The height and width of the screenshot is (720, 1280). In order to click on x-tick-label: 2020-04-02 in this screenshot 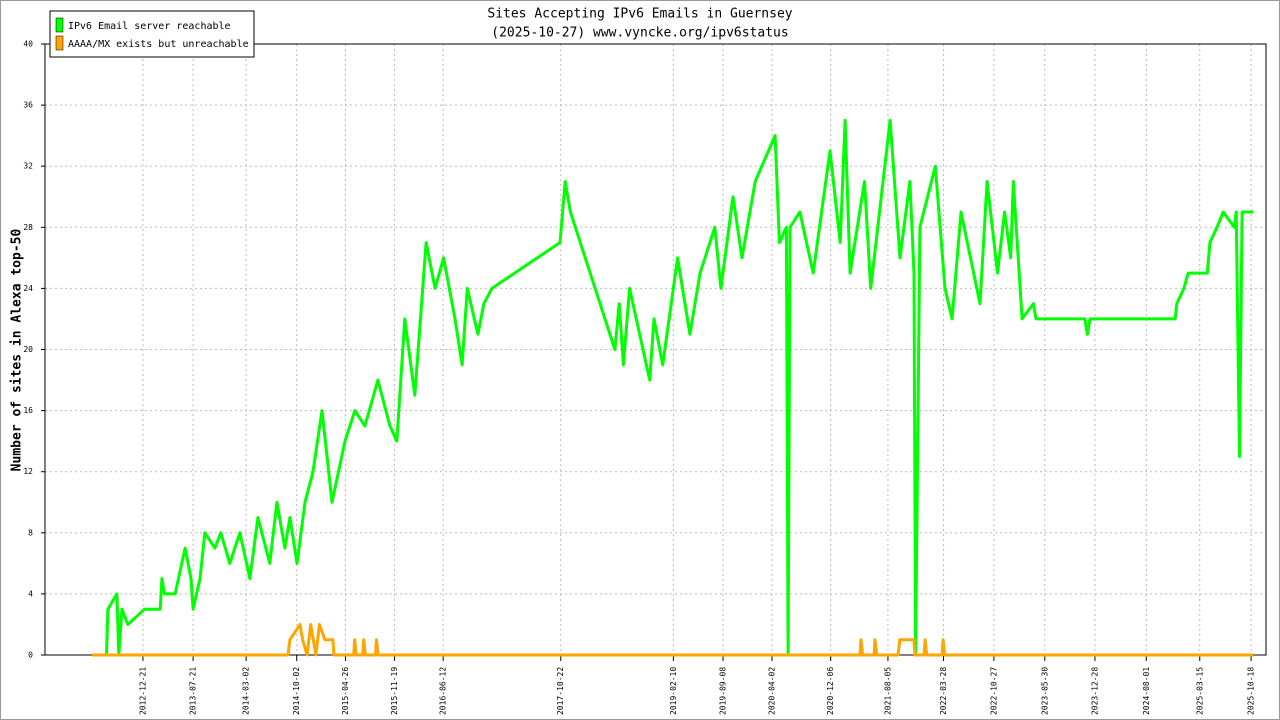, I will do `click(772, 691)`.